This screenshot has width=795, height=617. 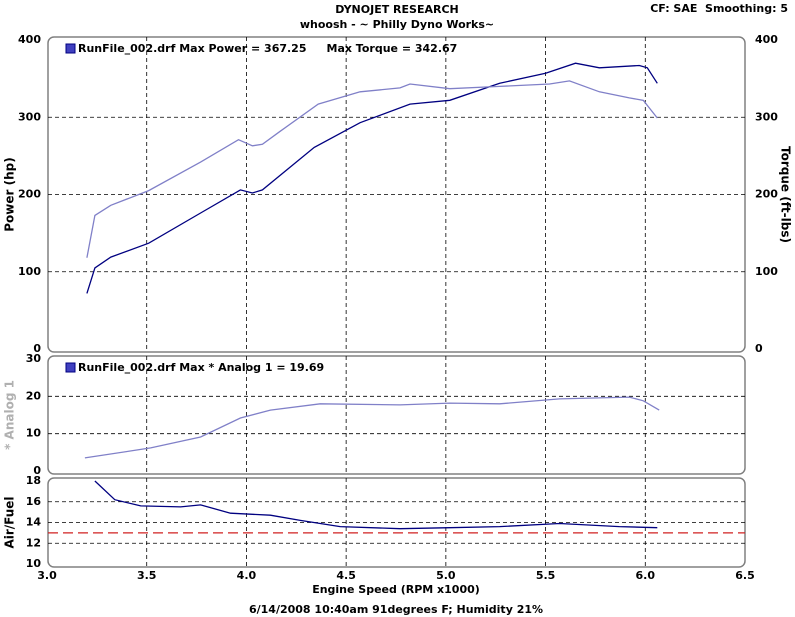 I want to click on y-tick-label: 18, so click(x=33, y=480).